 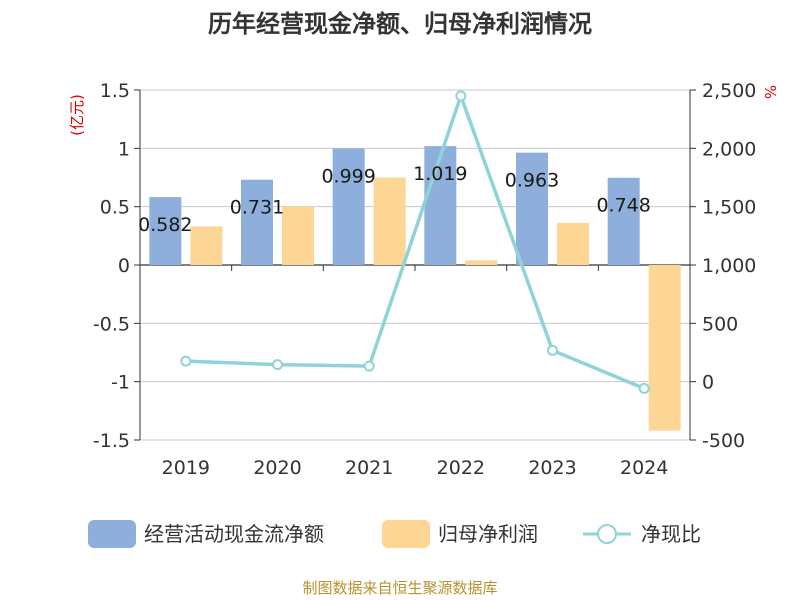 What do you see at coordinates (400, 24) in the screenshot?
I see `chart-title: 历年经营现金净额、归母净利润情况` at bounding box center [400, 24].